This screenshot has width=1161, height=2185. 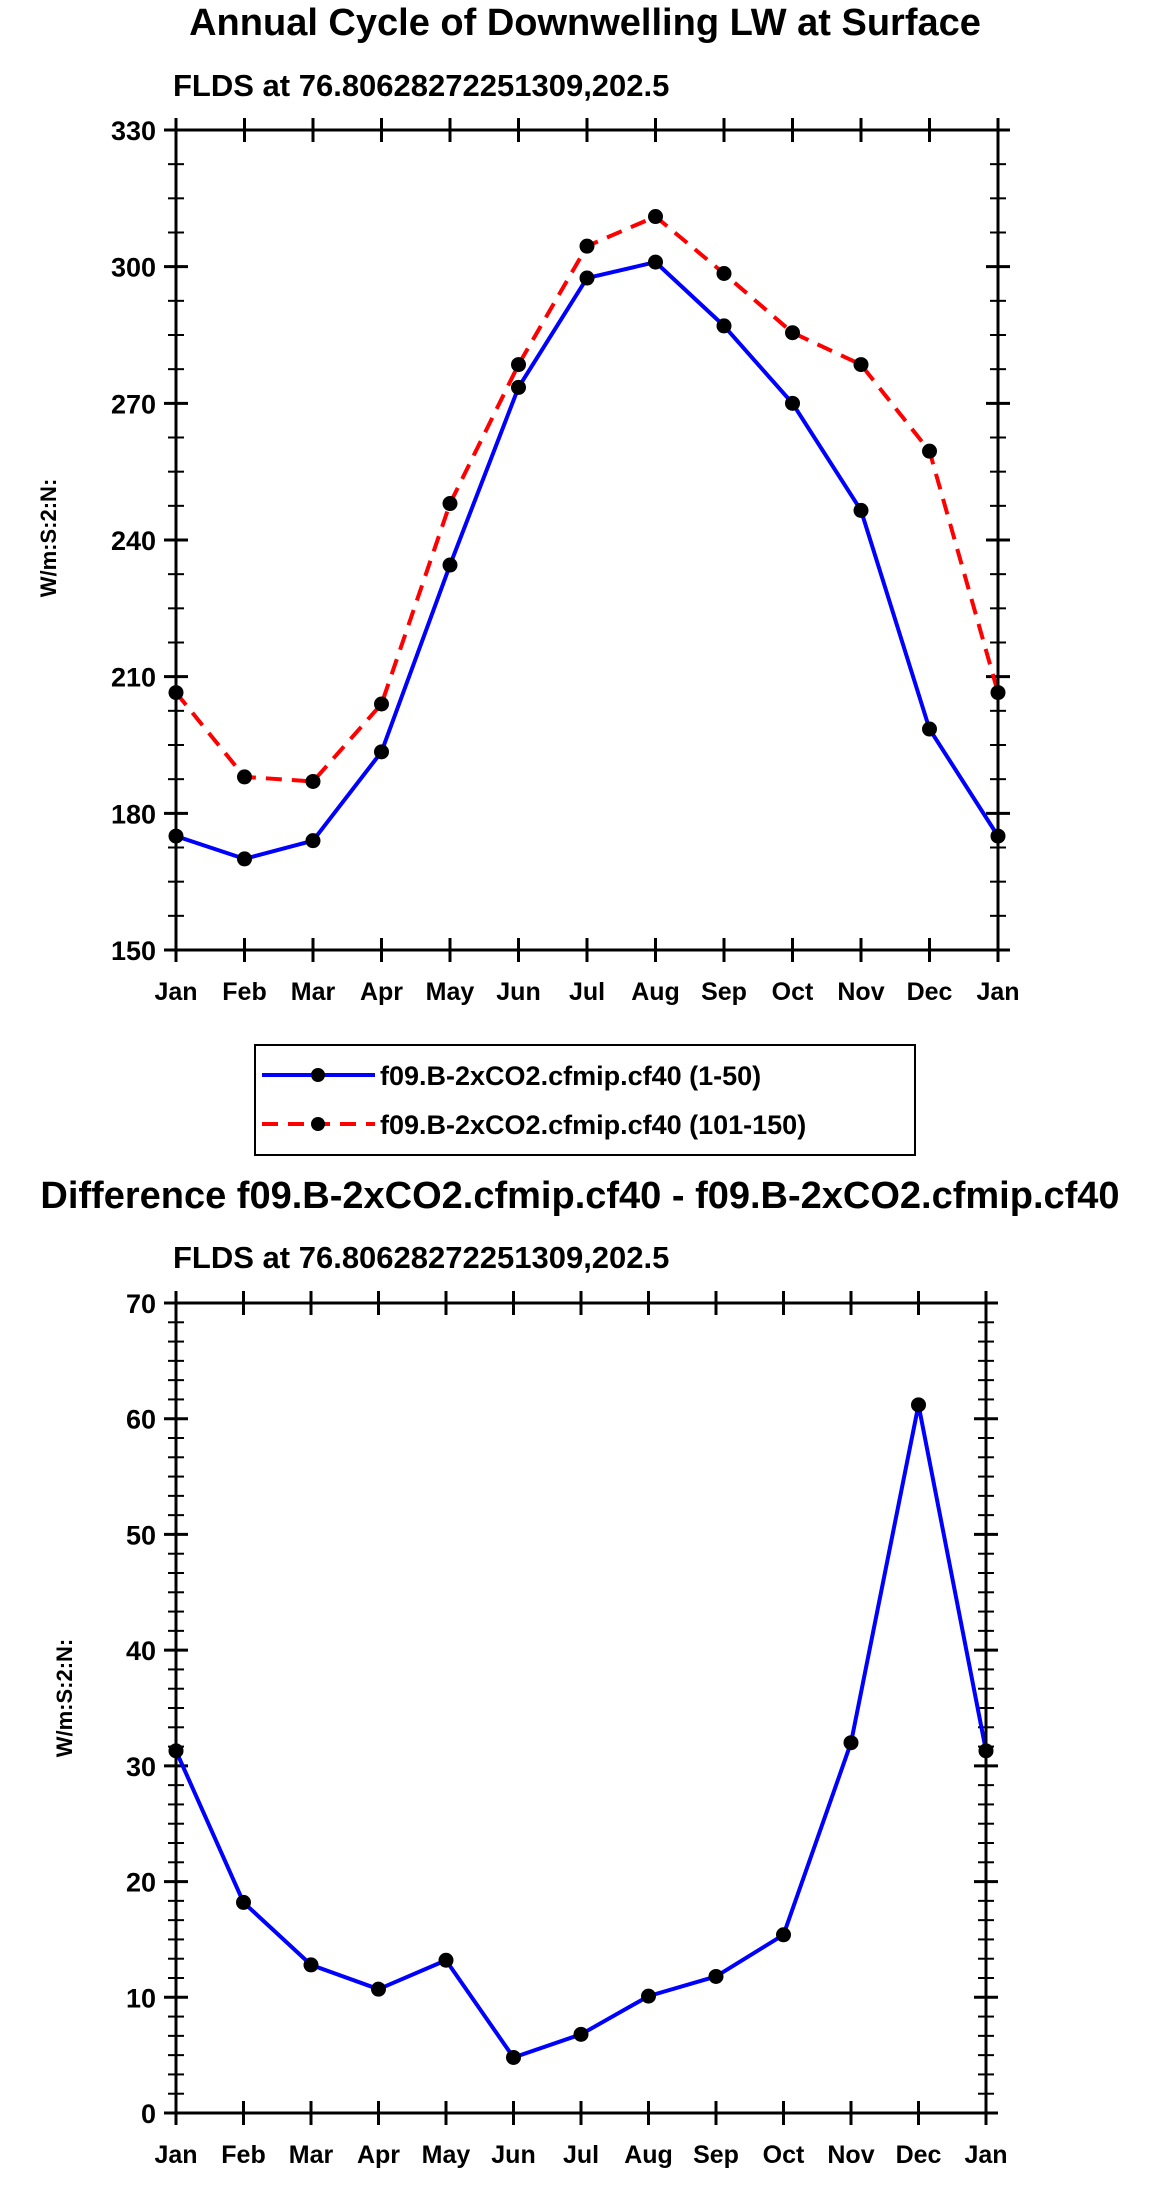 What do you see at coordinates (141, 1767) in the screenshot?
I see `y-tick-label: 30` at bounding box center [141, 1767].